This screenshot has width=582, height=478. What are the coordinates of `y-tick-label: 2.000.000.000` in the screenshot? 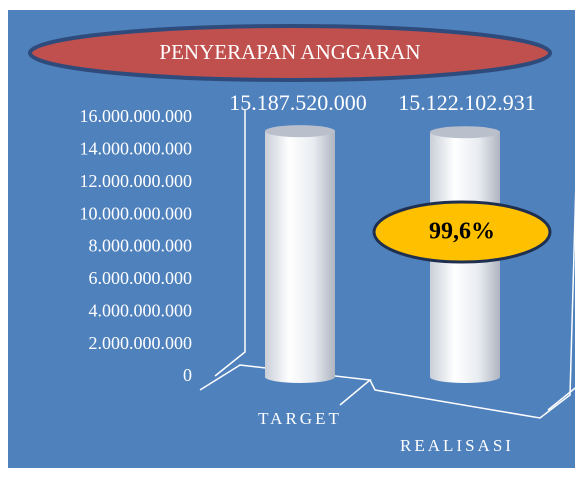 It's located at (141, 343).